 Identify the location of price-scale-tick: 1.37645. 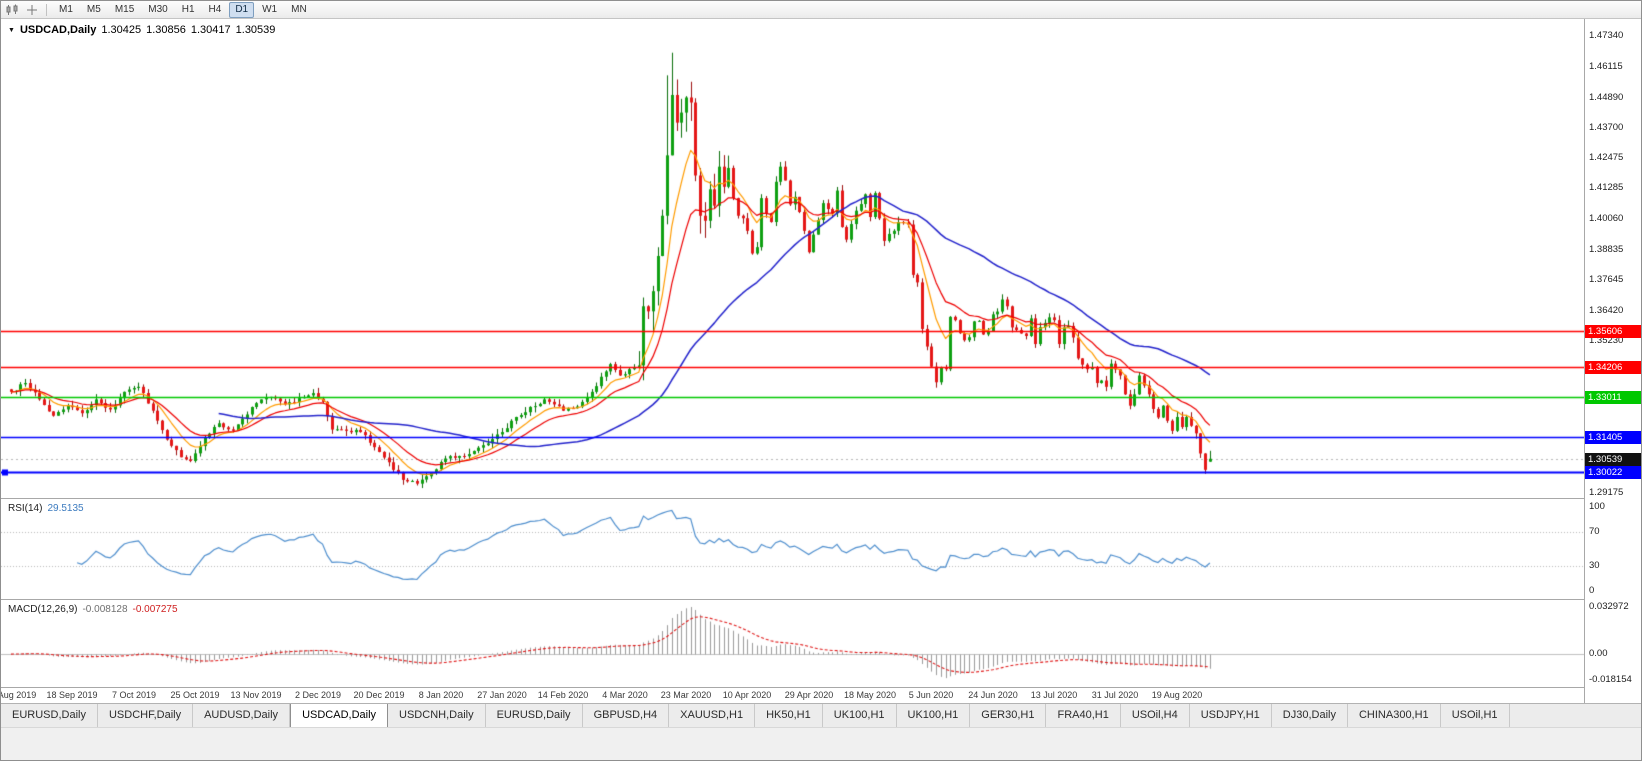
(1606, 279).